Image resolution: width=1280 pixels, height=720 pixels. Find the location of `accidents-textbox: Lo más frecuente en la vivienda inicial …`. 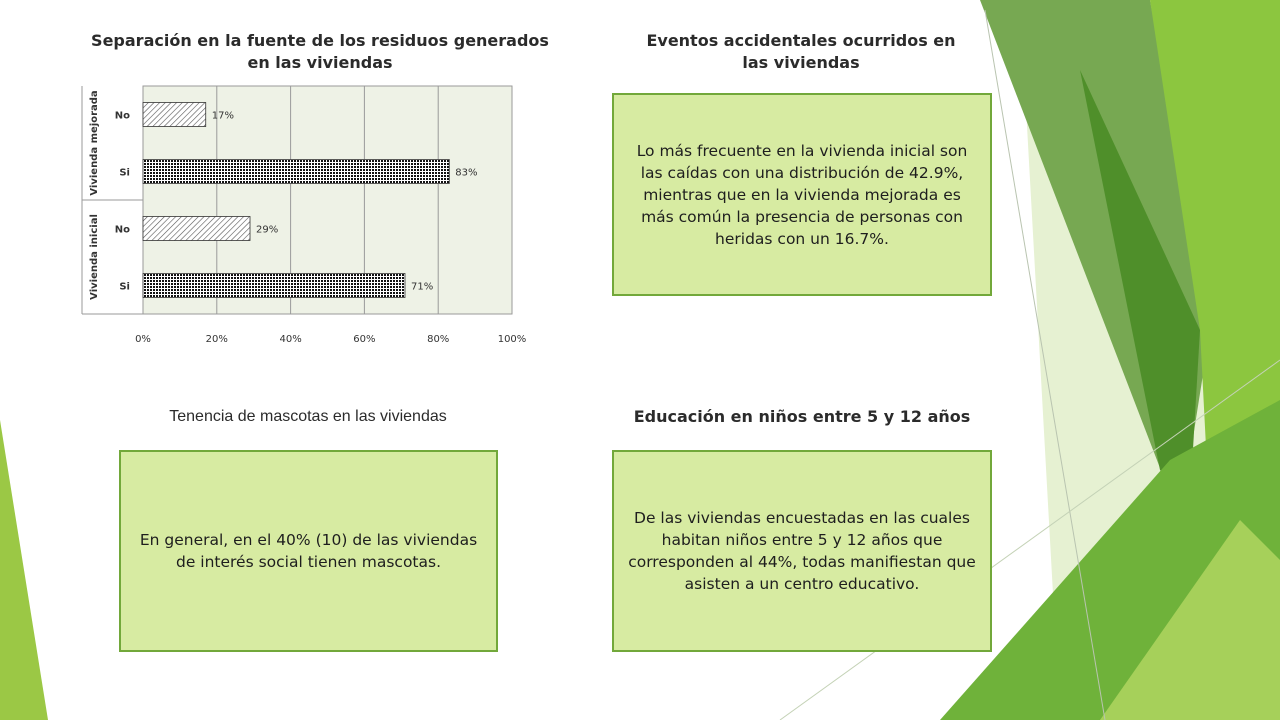

accidents-textbox: Lo más frecuente en la vivienda inicial … is located at coordinates (802, 194).